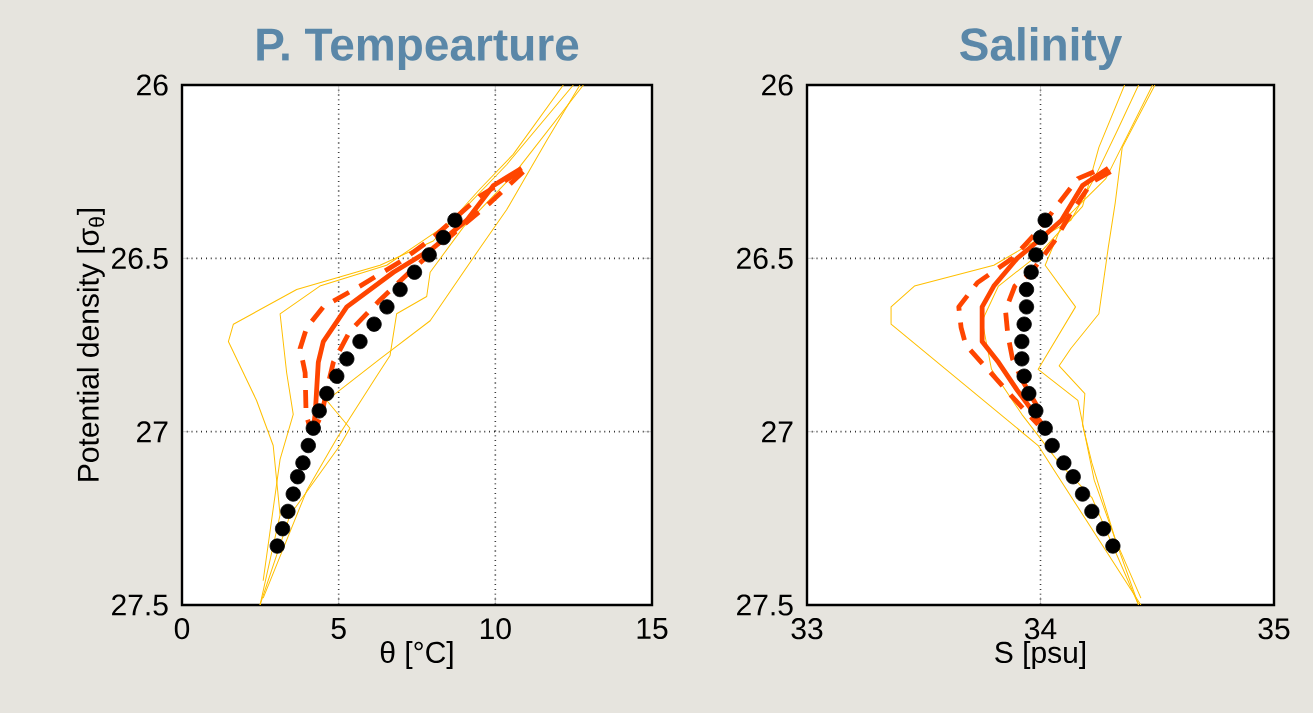 Image resolution: width=1313 pixels, height=713 pixels. I want to click on chart-title: Salinity, so click(1041, 48).